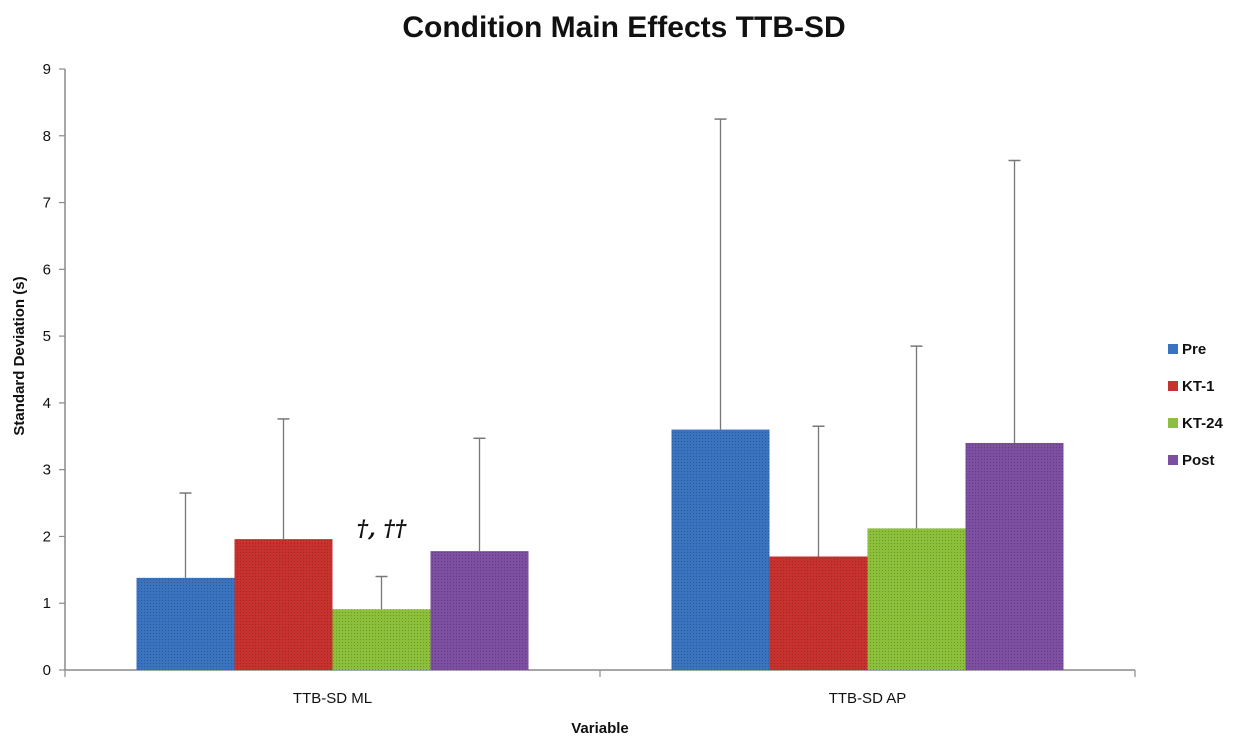  What do you see at coordinates (1173, 349) in the screenshot?
I see `legend-swatch-pre` at bounding box center [1173, 349].